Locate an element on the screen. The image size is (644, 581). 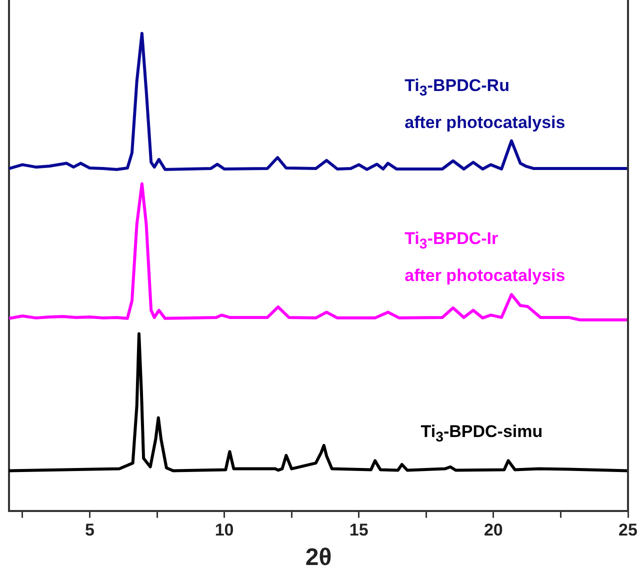
series-label: Ti$_{3}$-BPDC-Ir after photocatalysis is located at coordinates (485, 258).